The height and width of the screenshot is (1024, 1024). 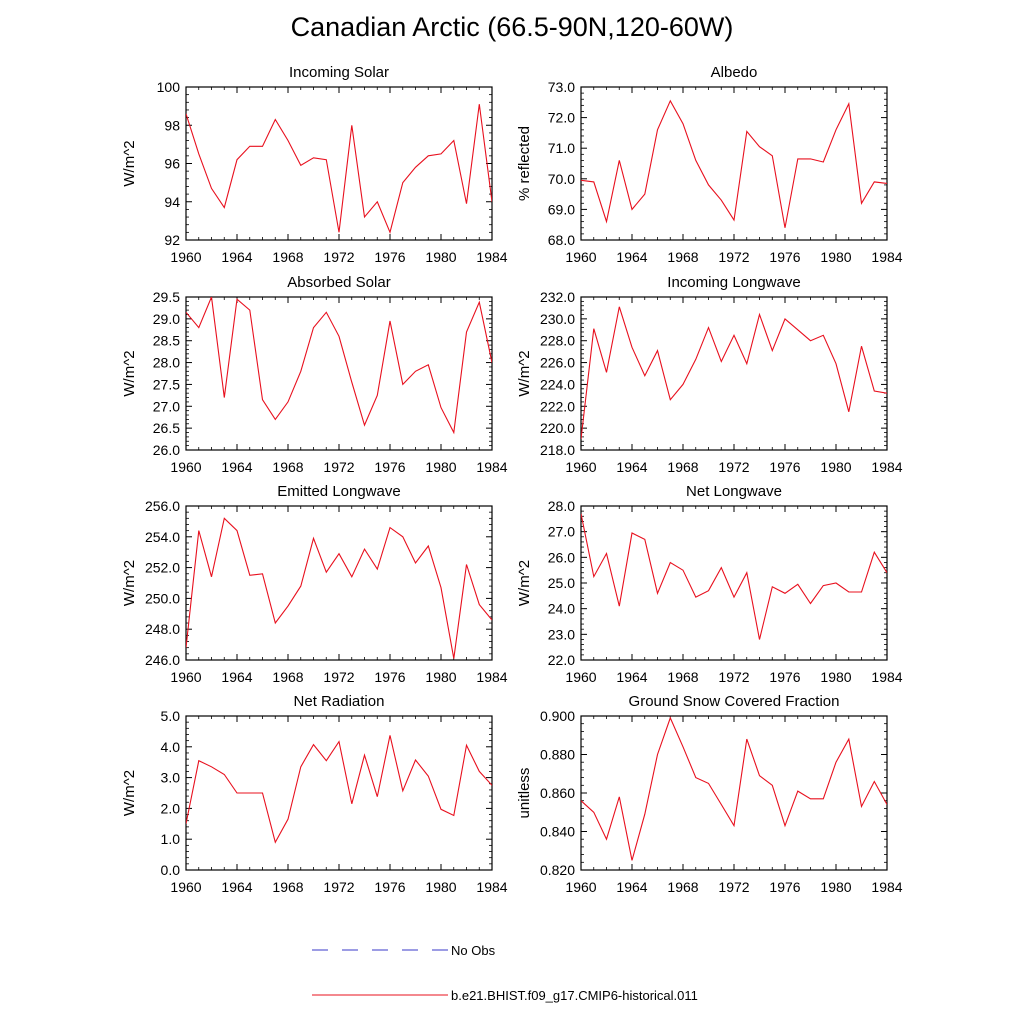 I want to click on y-tick-label: 252.0, so click(x=162, y=568).